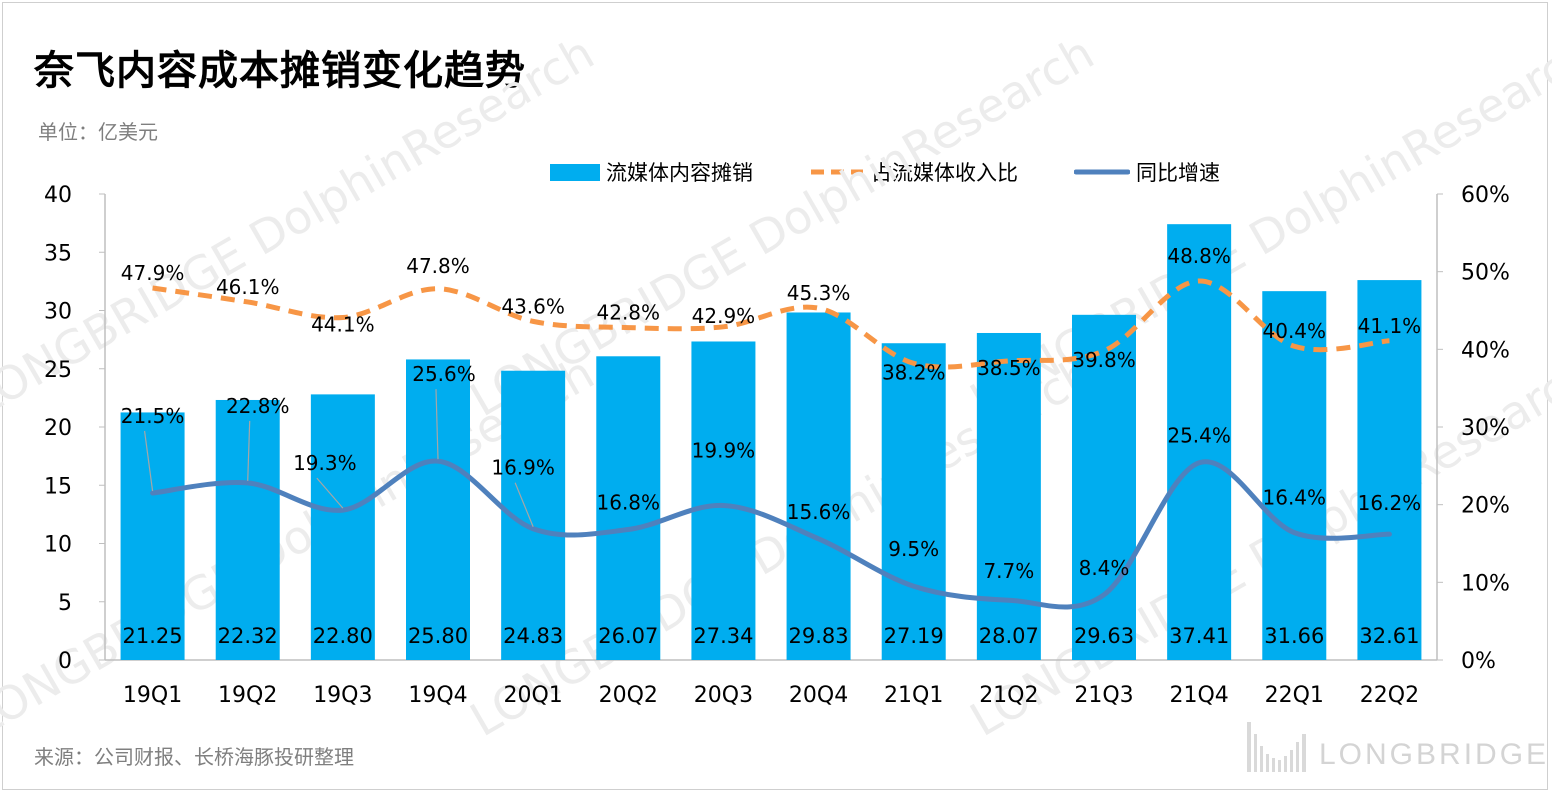  I want to click on revenue-ratio-label: 39.8%, so click(1104, 360).